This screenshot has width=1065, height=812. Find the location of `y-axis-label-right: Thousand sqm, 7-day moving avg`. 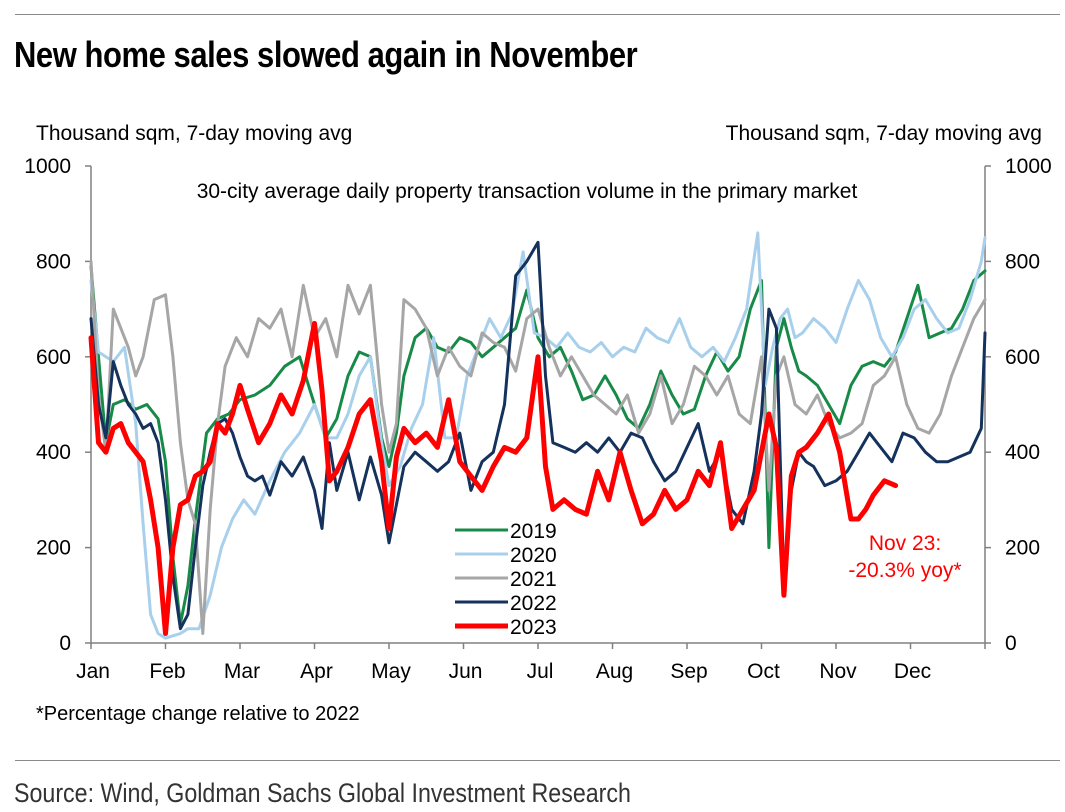

y-axis-label-right: Thousand sqm, 7-day moving avg is located at coordinates (884, 133).